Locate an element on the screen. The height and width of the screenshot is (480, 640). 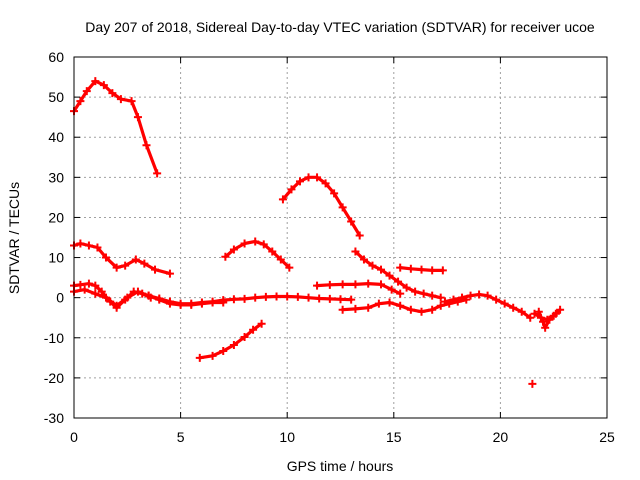
x-axis-label: GPS time / hours is located at coordinates (340, 466).